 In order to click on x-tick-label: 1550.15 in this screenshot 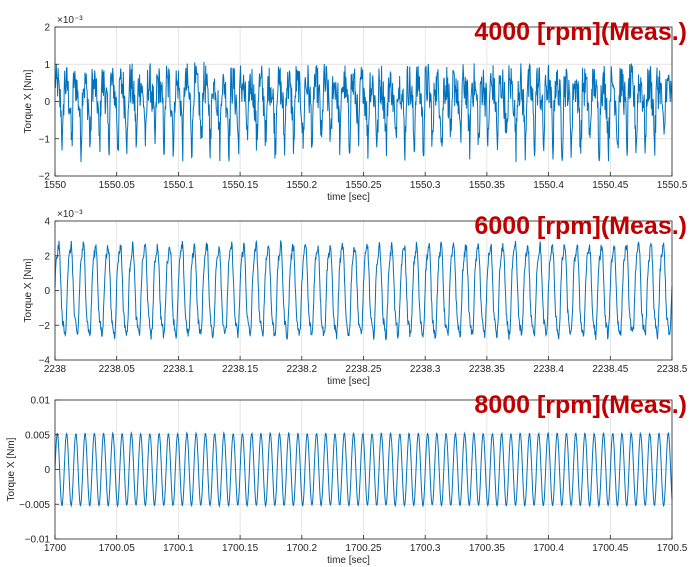, I will do `click(240, 185)`.